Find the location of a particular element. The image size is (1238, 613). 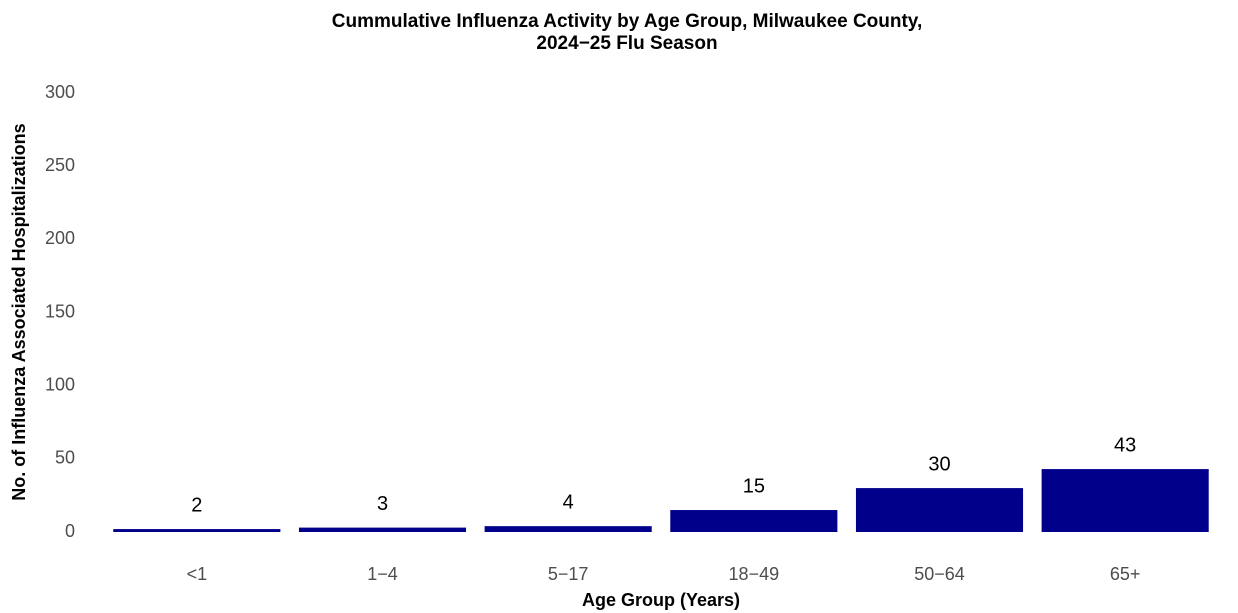

y-tick-label: 250 is located at coordinates (60, 165).